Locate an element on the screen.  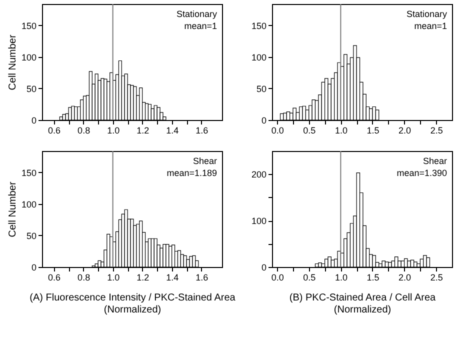
x-axis-title: (A) Fluorescence Intensity / PKC-Stained Area (Normalized) is located at coordinates (133, 304).